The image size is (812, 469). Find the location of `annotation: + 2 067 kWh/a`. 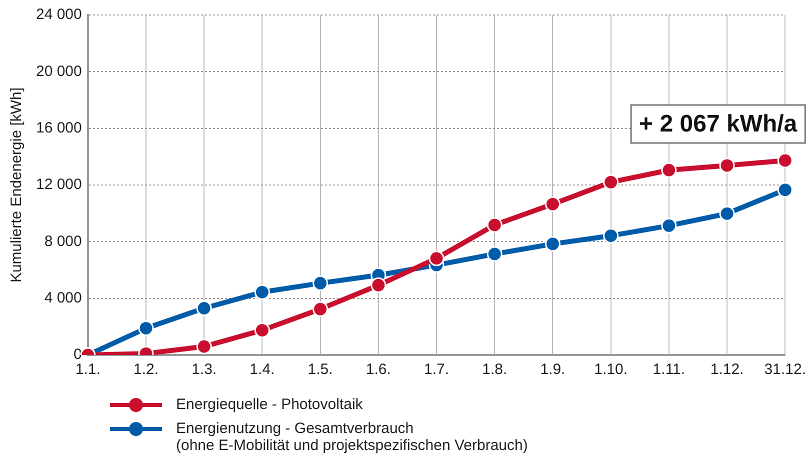

annotation: + 2 067 kWh/a is located at coordinates (718, 124).